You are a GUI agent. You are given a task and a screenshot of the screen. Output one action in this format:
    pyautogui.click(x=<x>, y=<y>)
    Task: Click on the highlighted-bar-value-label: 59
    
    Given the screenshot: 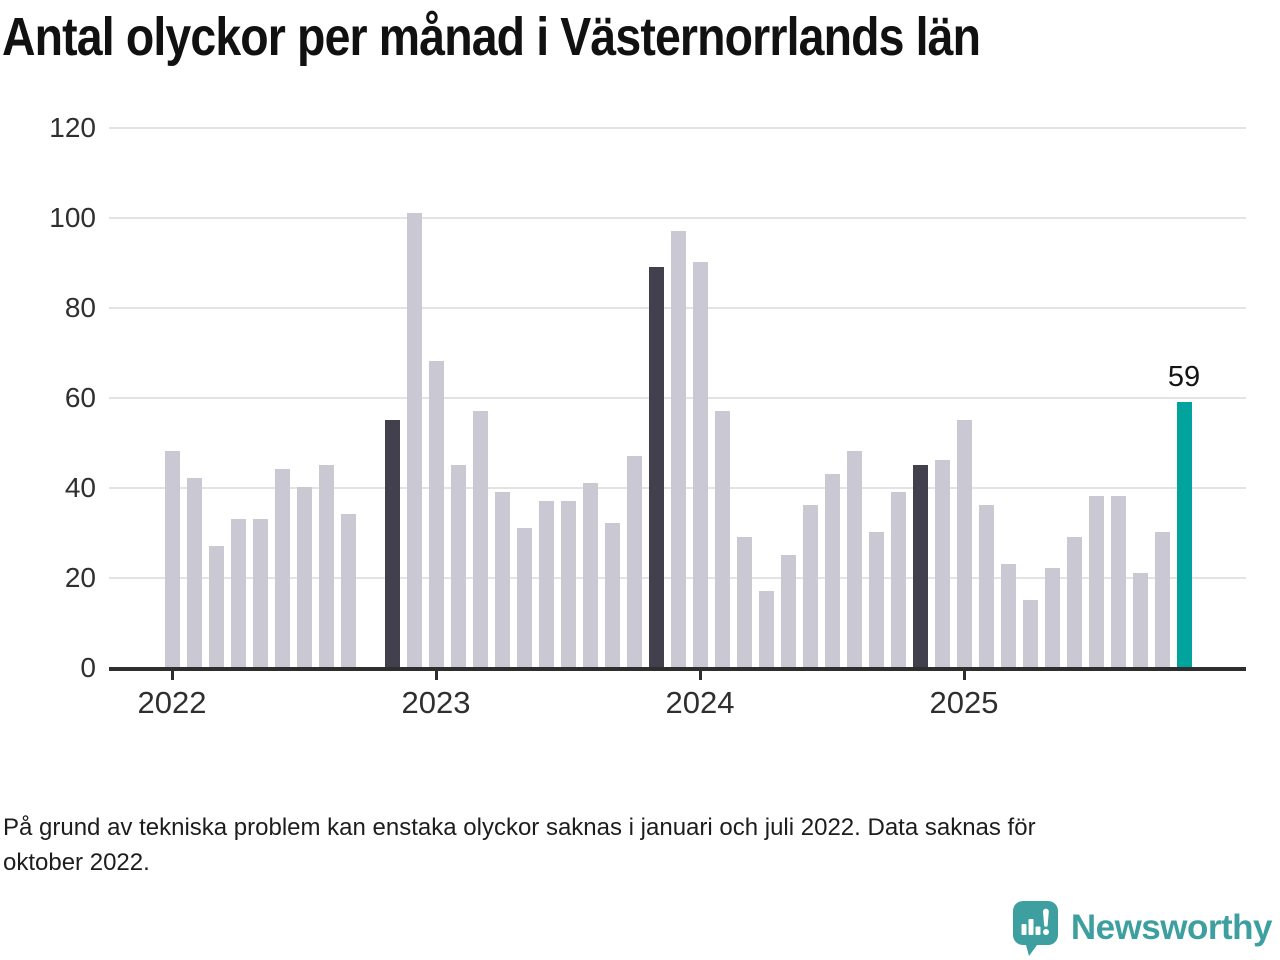 What is the action you would take?
    pyautogui.click(x=1184, y=376)
    